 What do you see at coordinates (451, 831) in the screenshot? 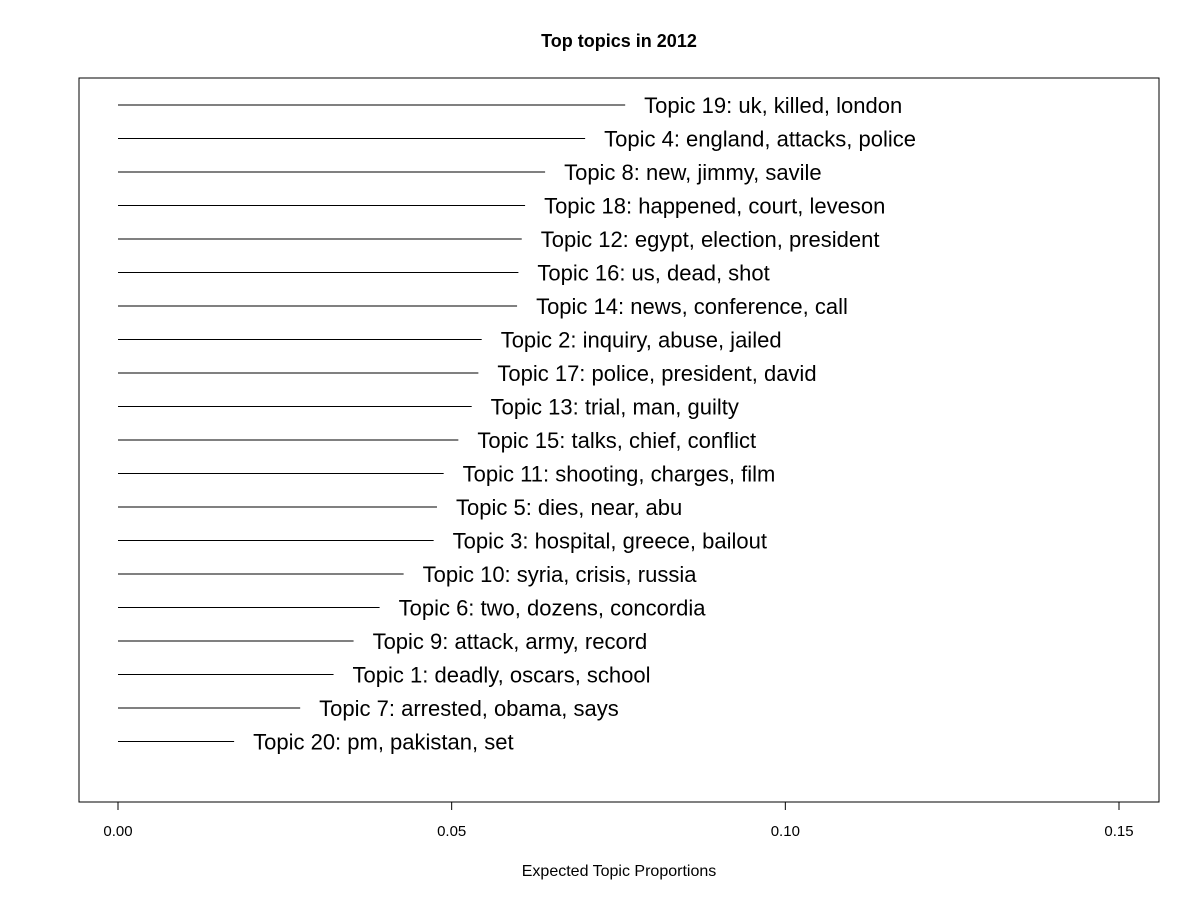
I see `x-tick-label: 0.05` at bounding box center [451, 831].